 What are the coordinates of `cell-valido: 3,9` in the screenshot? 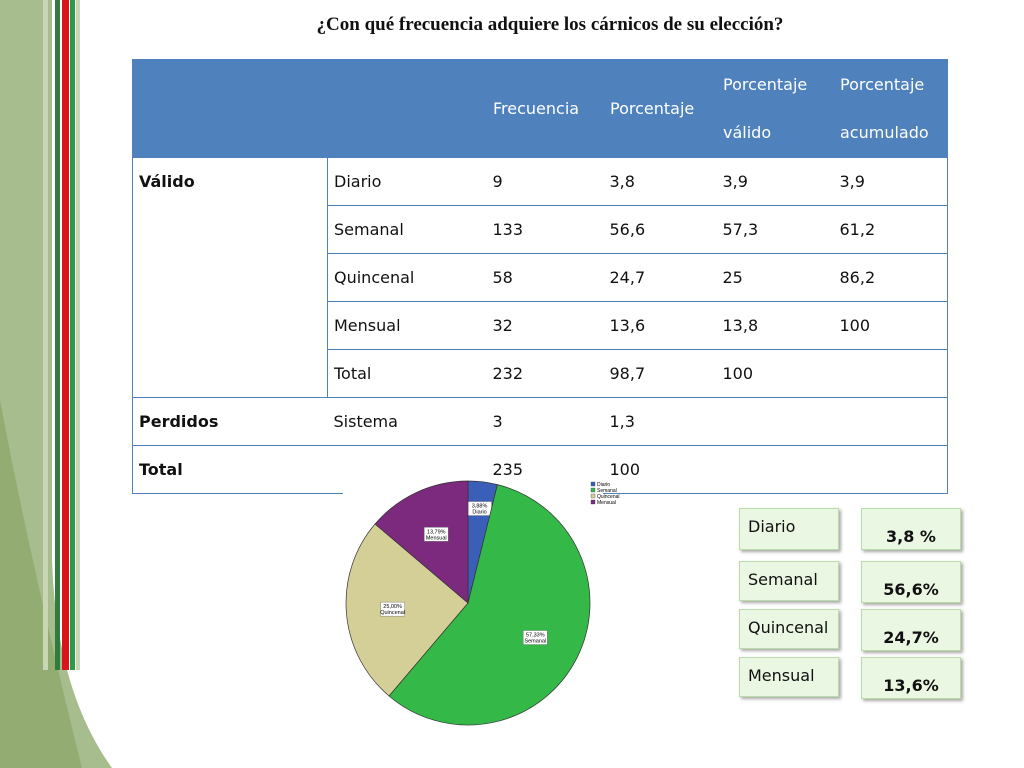 It's located at (775, 181).